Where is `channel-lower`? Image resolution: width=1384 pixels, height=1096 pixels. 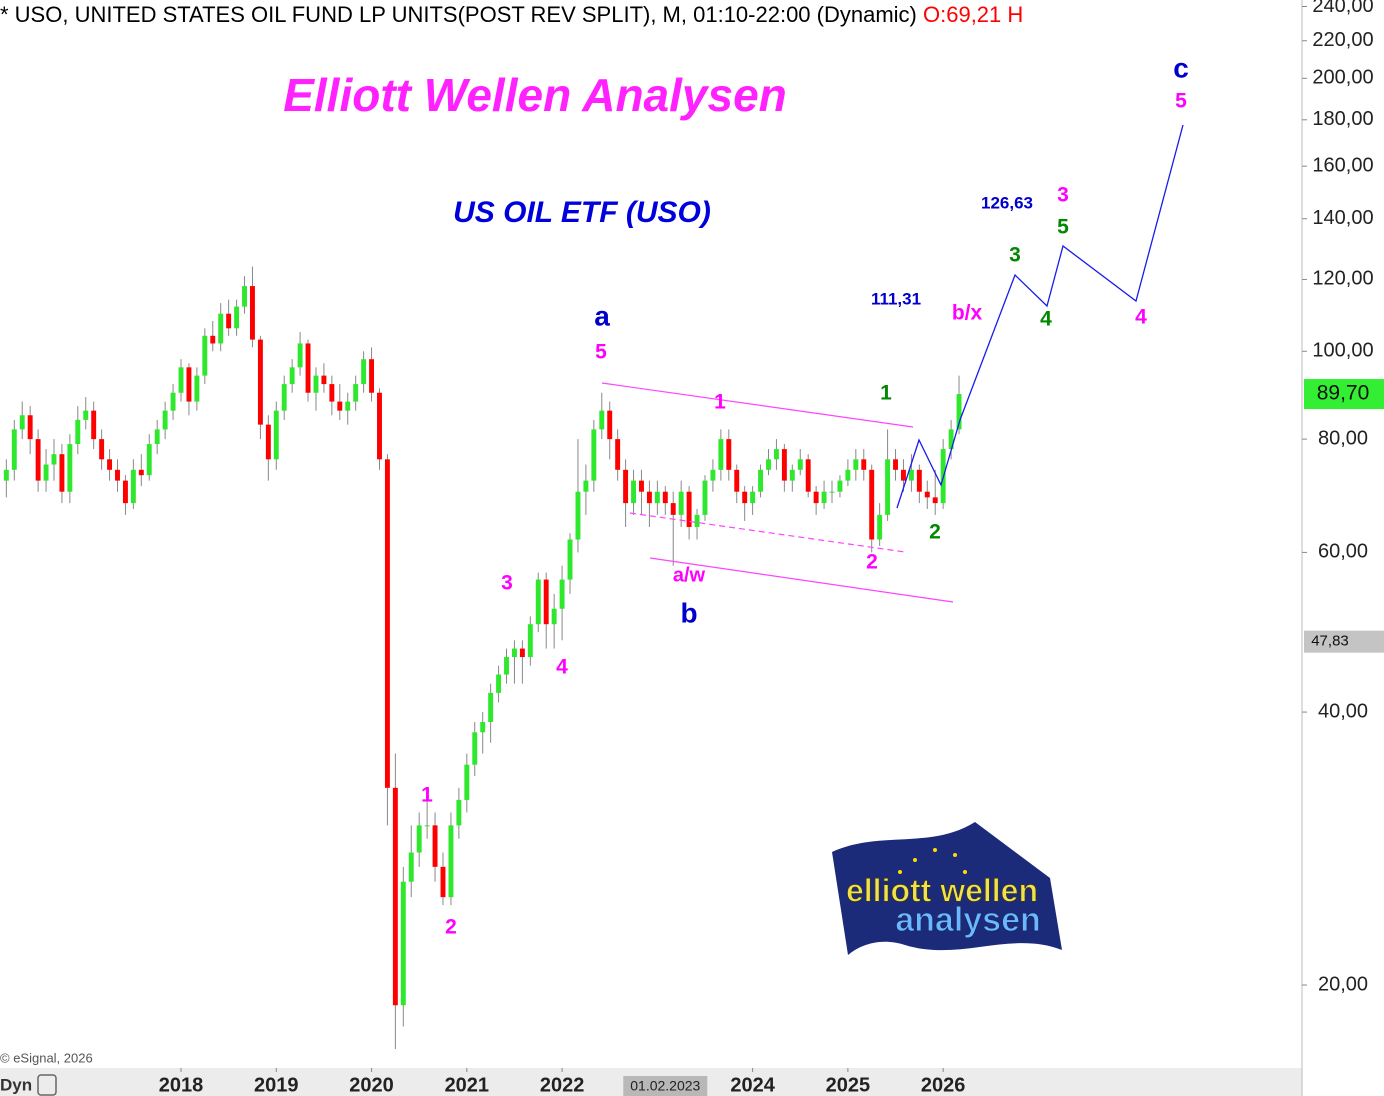
channel-lower is located at coordinates (801, 580).